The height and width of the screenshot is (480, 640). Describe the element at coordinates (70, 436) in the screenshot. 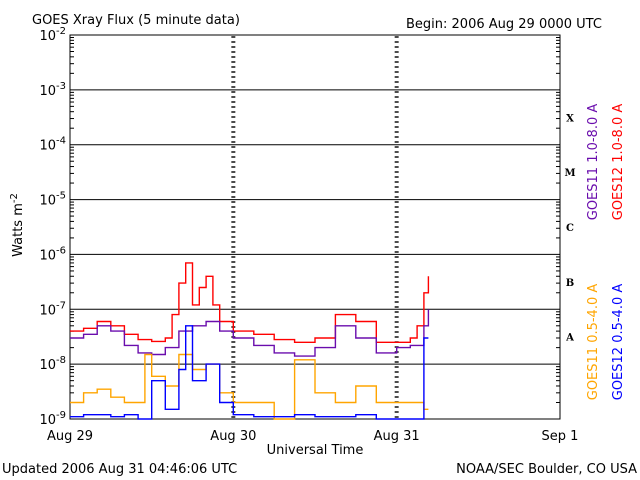

I see `x-tick-label: Aug 29` at that location.